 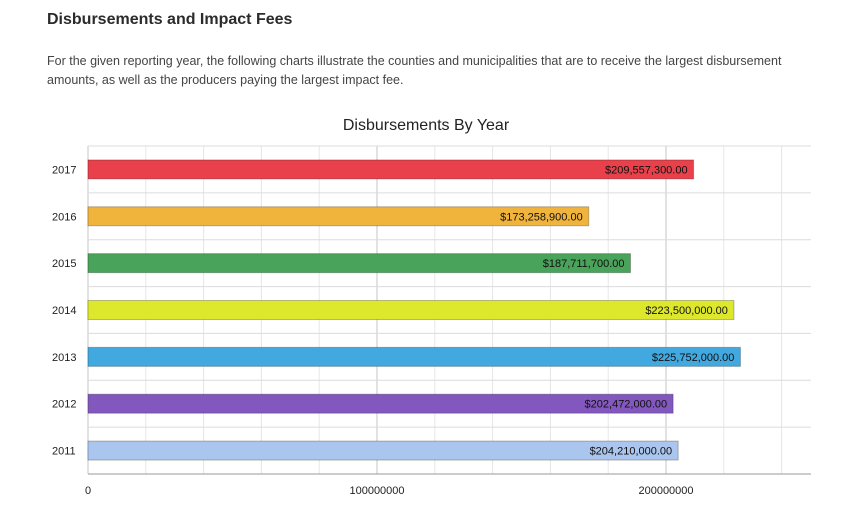 I want to click on bar-2014, so click(x=411, y=310).